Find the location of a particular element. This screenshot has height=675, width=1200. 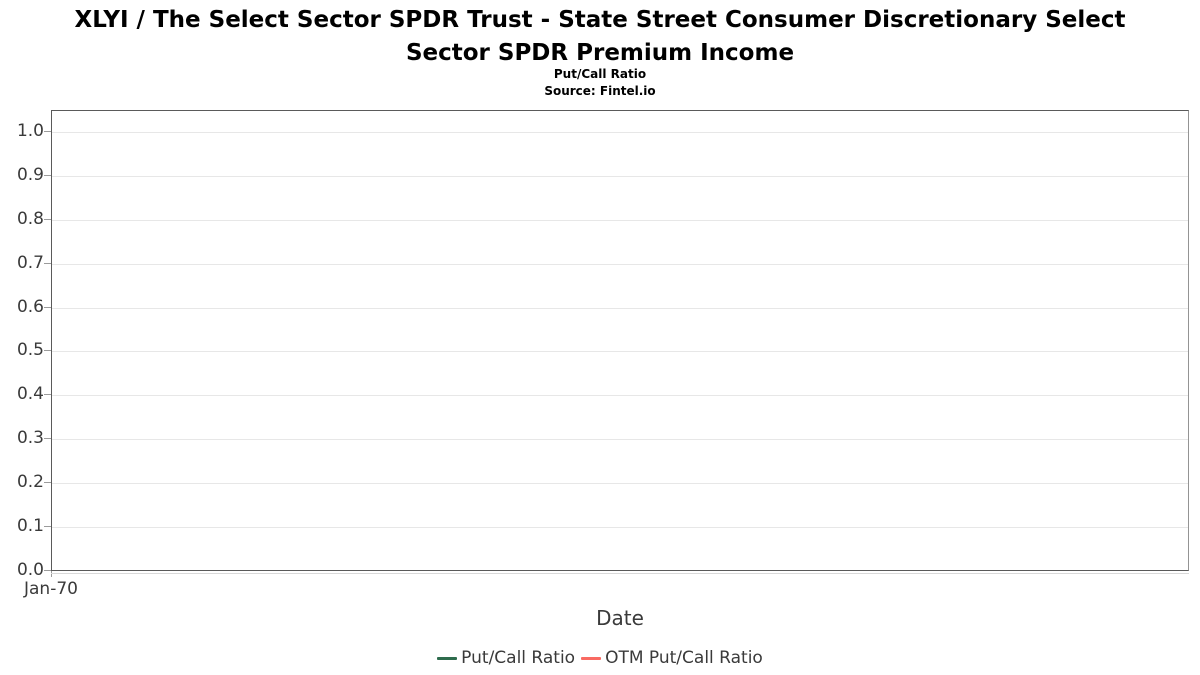

y-tick-label: 0.6 is located at coordinates (30, 307).